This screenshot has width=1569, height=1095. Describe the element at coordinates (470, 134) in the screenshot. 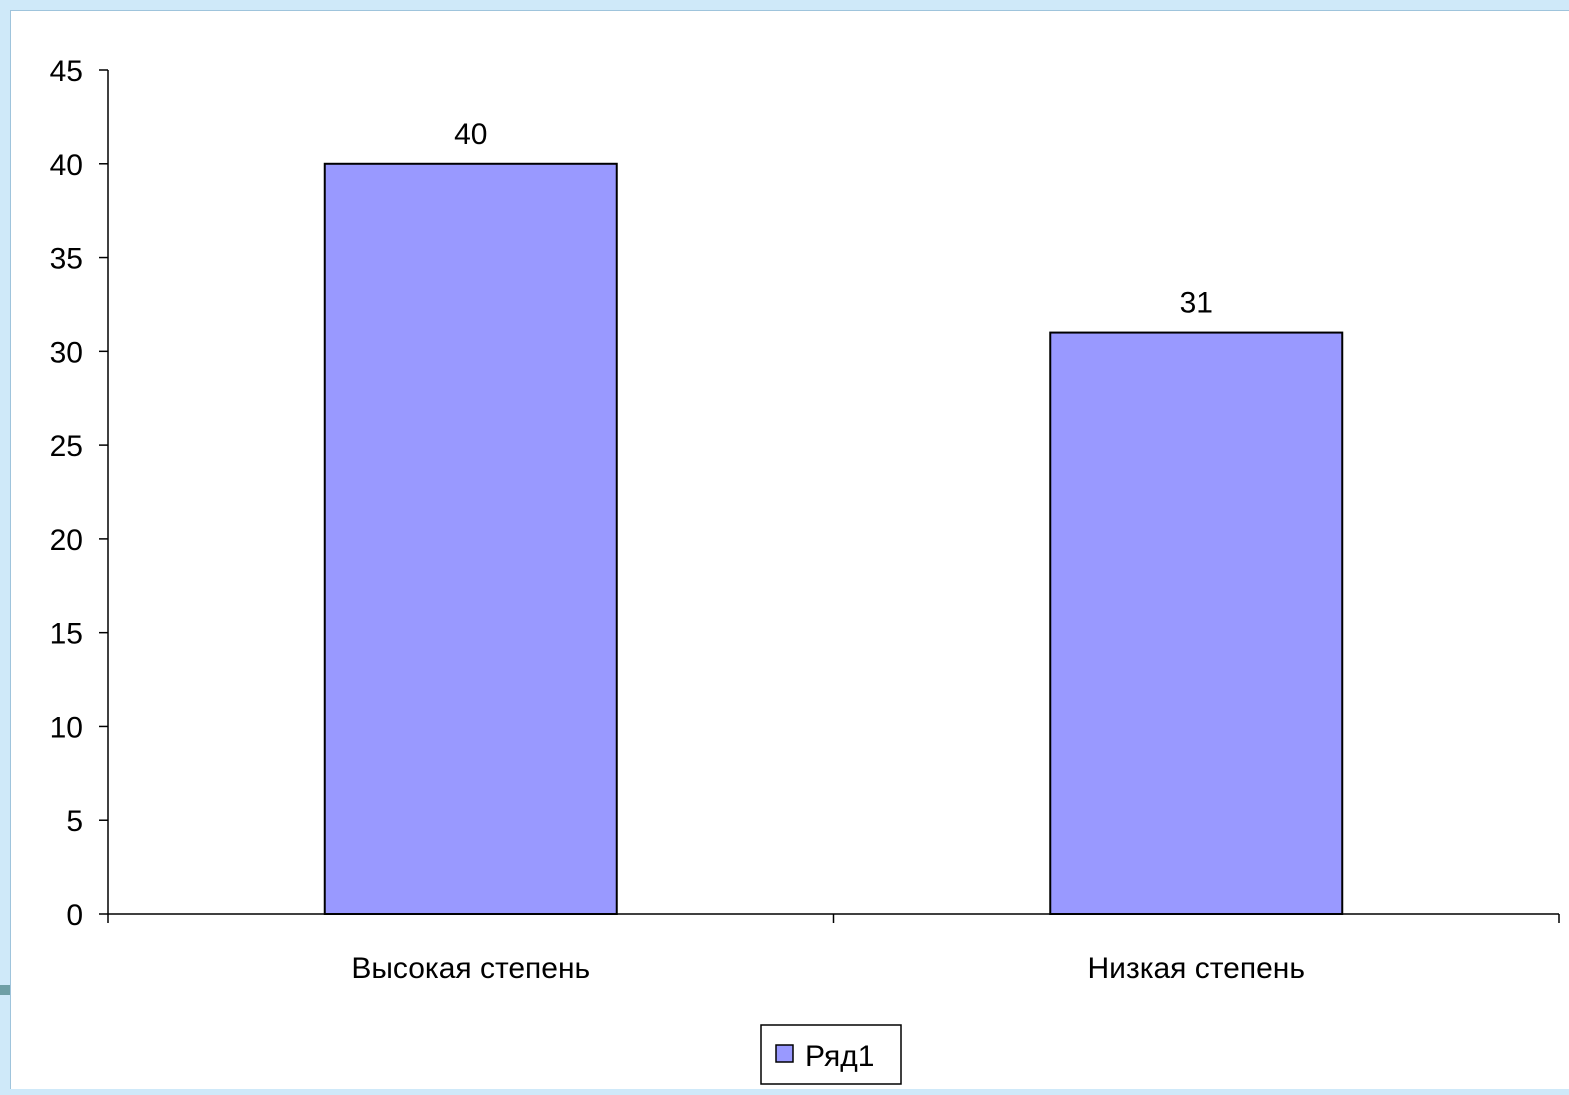

I see `data-label-1: 40` at that location.